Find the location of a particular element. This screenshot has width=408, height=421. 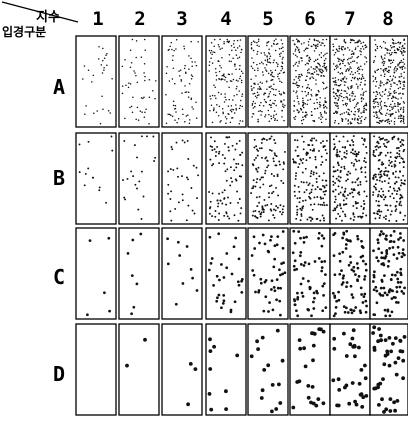

row-label-c: C is located at coordinates (59, 277).